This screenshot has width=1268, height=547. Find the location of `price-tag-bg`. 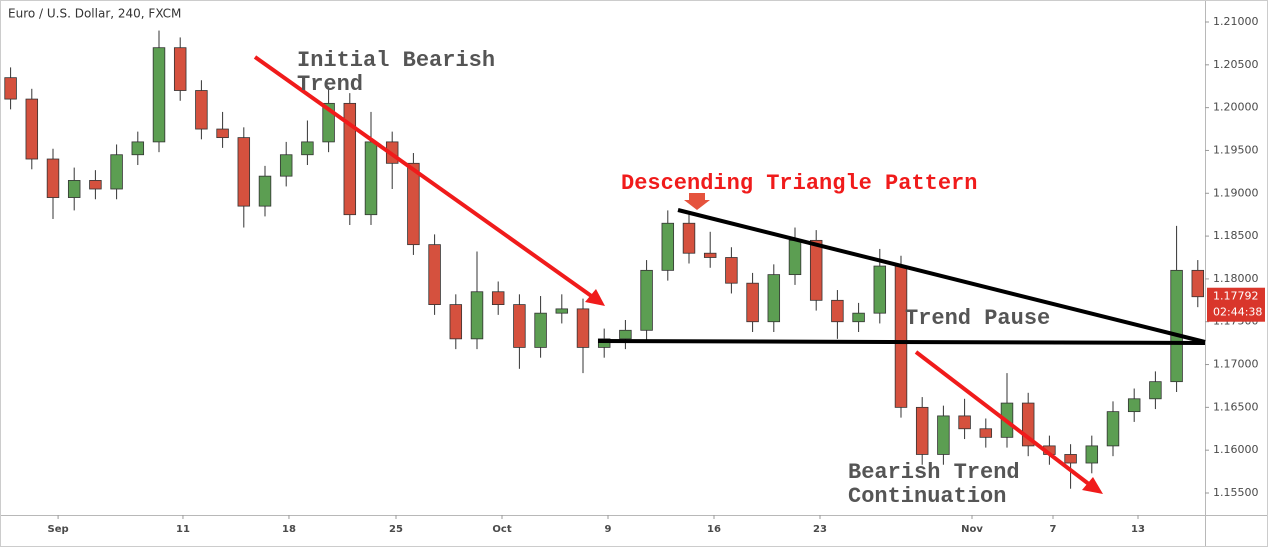

price-tag-bg is located at coordinates (1236, 304).